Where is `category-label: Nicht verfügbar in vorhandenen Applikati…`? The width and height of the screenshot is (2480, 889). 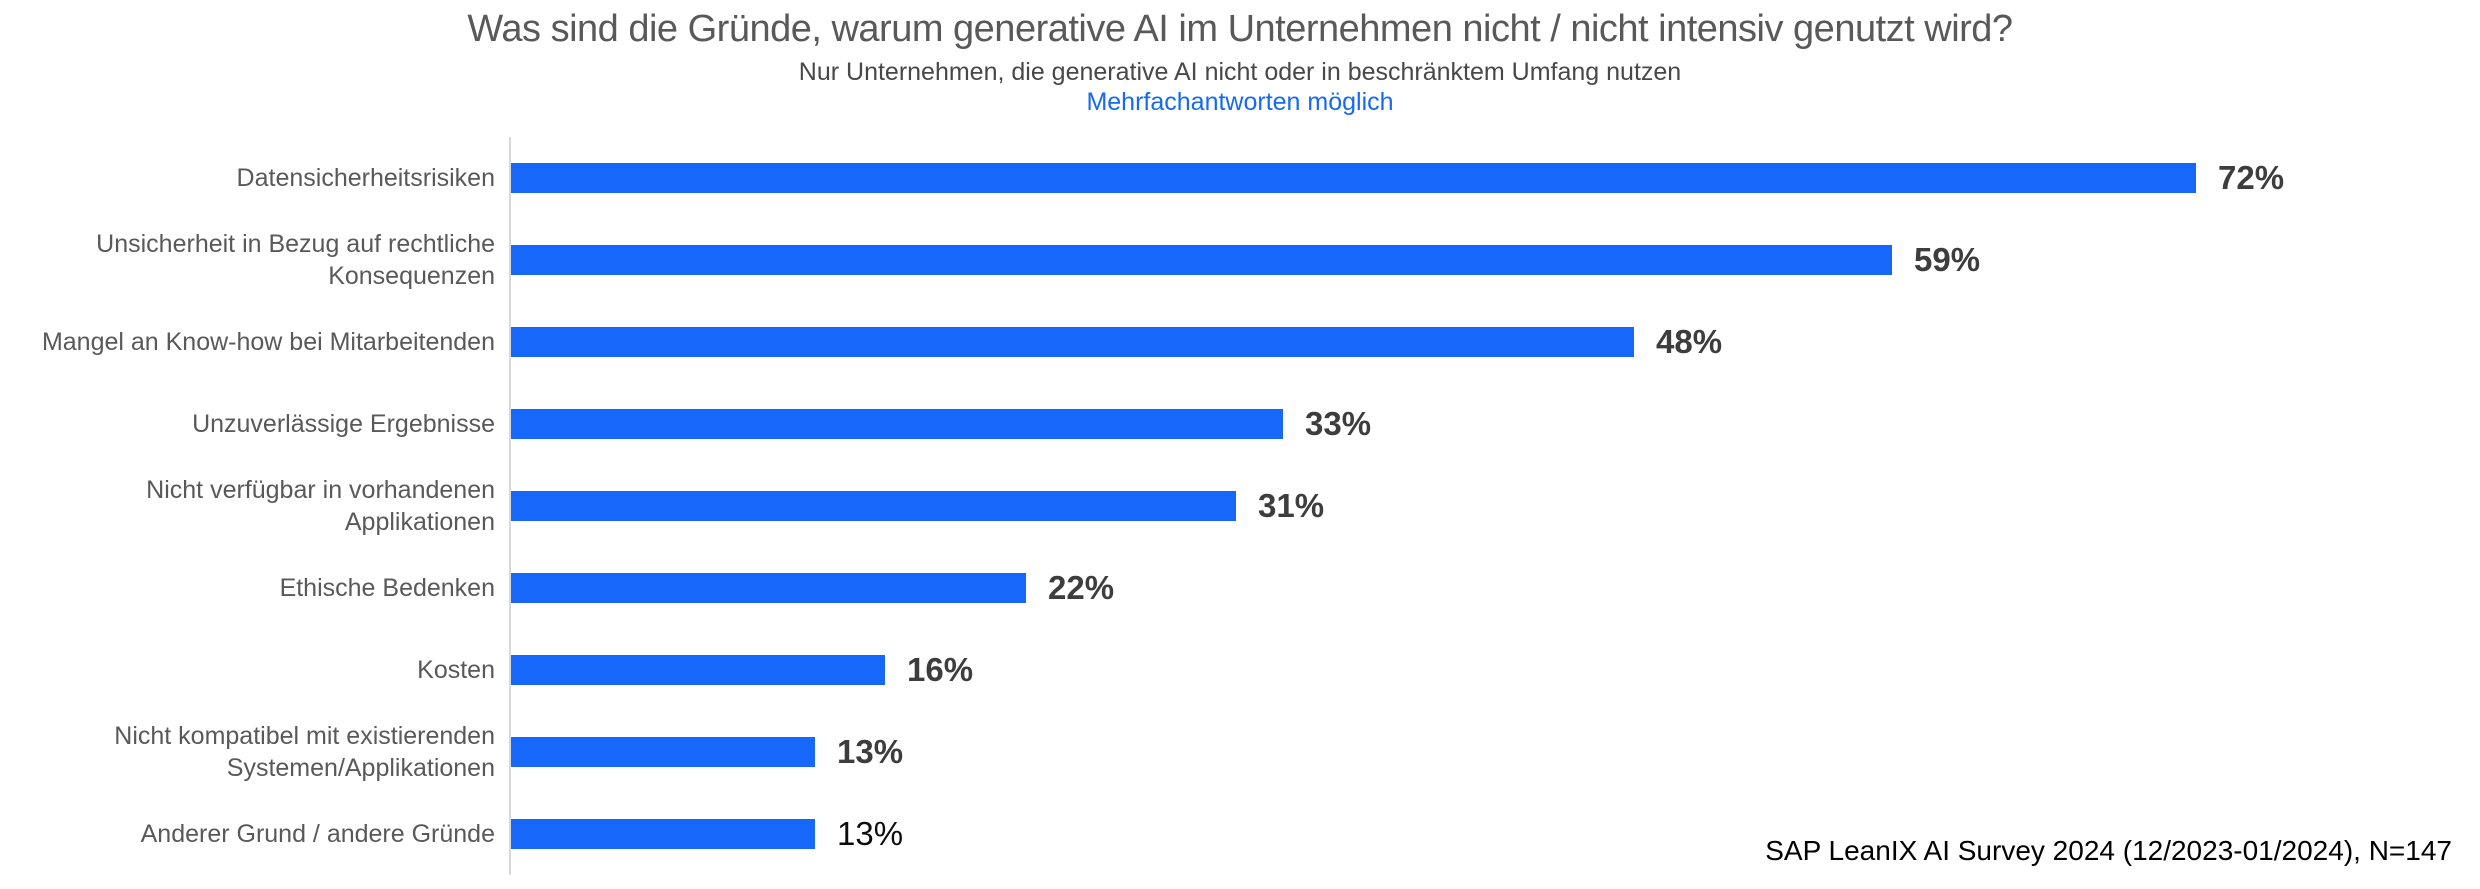
category-label: Nicht verfügbar in vorhandenen Applikati… is located at coordinates (320, 506).